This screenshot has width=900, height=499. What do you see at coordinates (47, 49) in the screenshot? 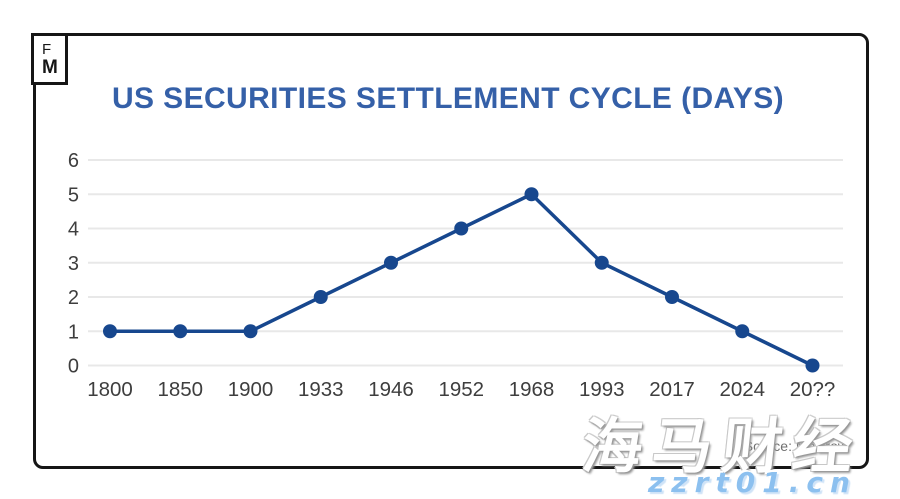
I see `fm-logo-letter-f: F` at bounding box center [47, 49].